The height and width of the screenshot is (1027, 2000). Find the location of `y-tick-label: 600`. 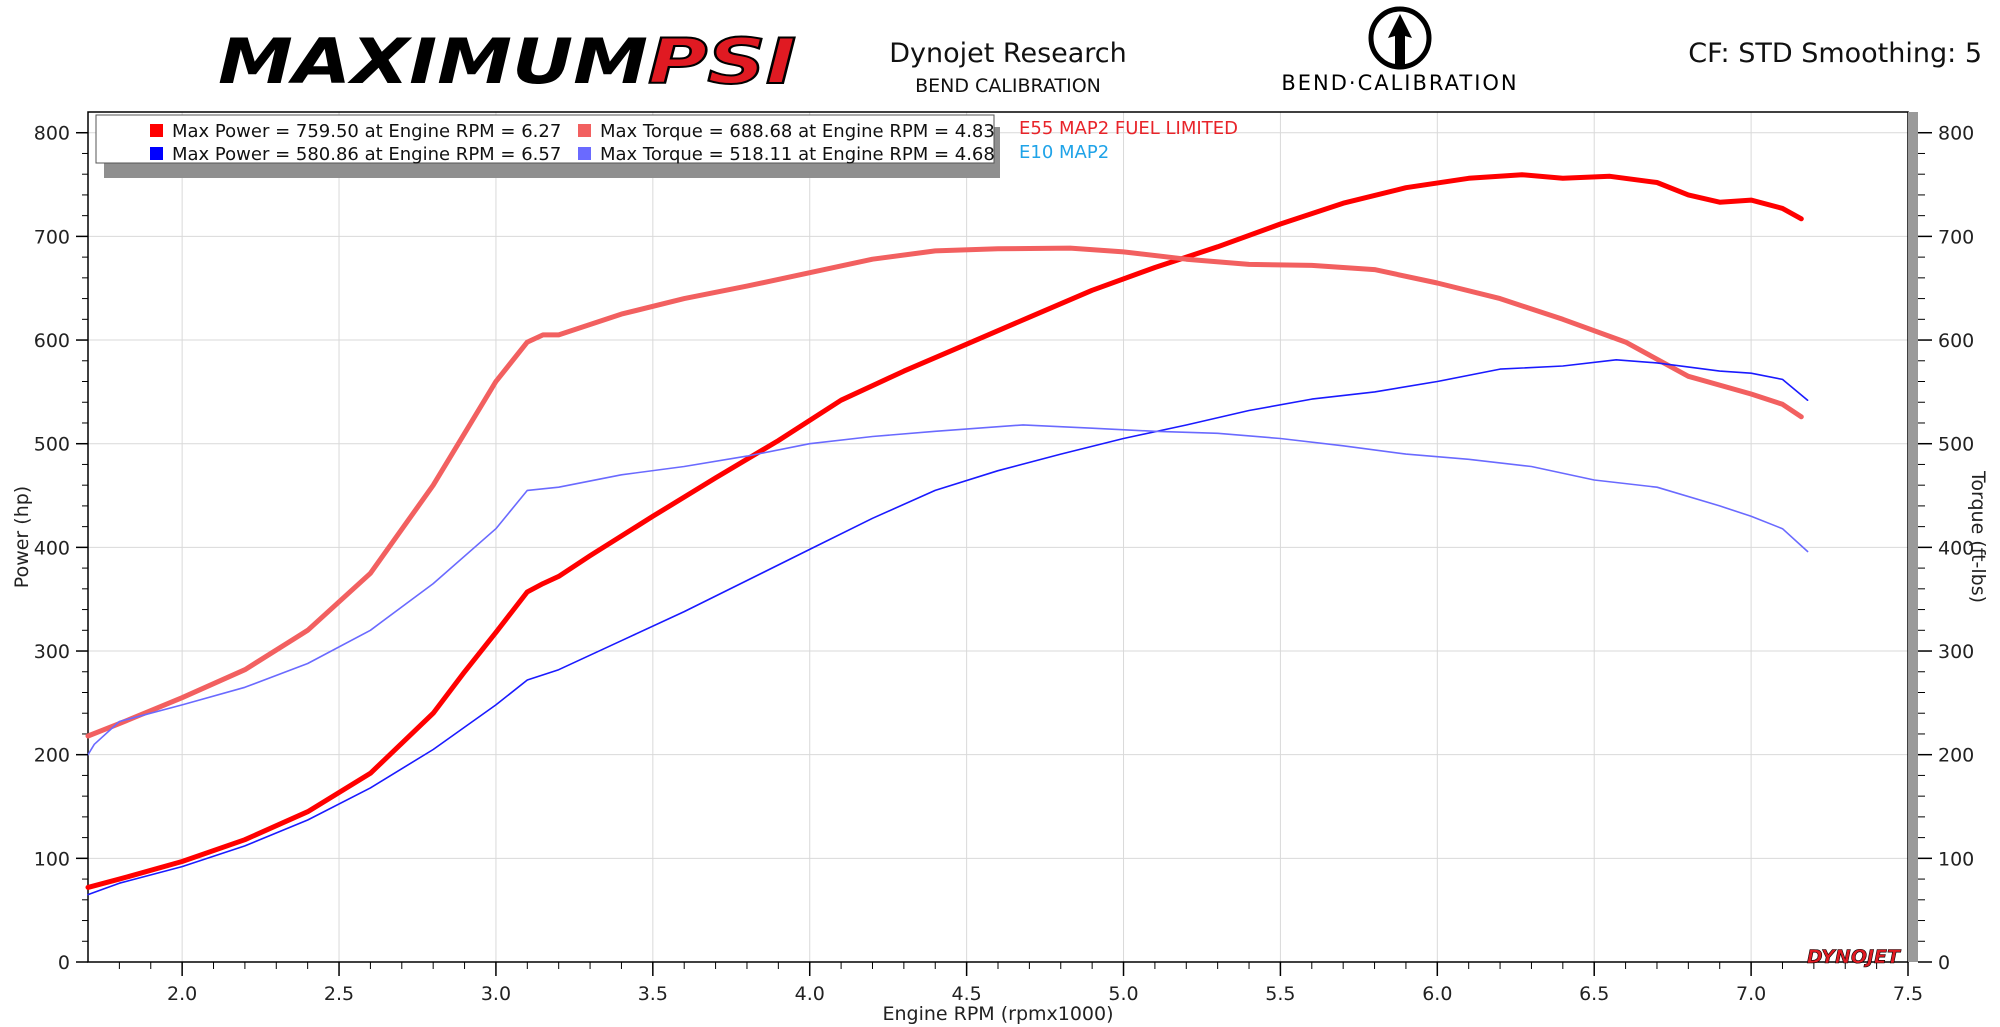

y-tick-label: 600 is located at coordinates (52, 341).